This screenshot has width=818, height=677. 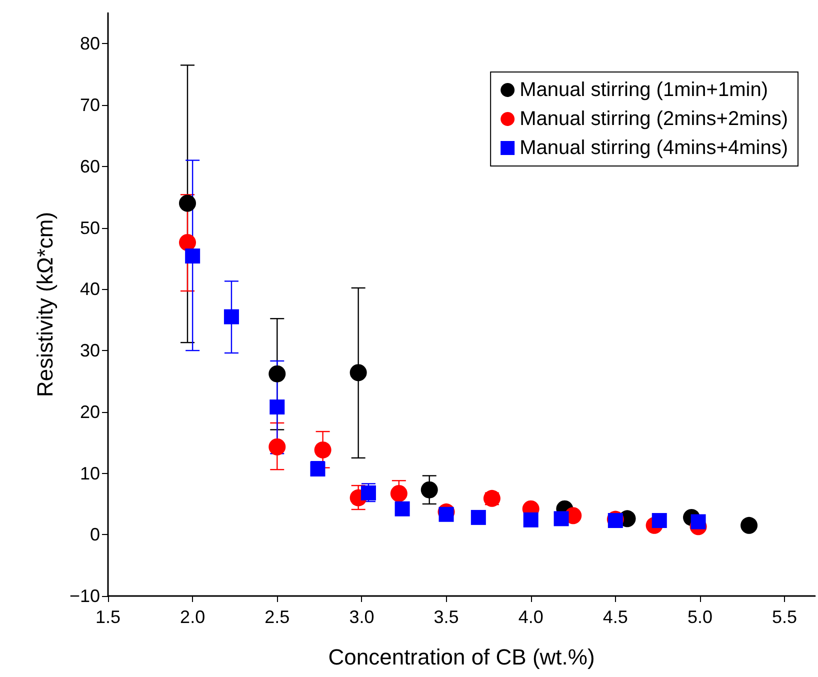 What do you see at coordinates (193, 617) in the screenshot?
I see `x-tick-label: 2.0` at bounding box center [193, 617].